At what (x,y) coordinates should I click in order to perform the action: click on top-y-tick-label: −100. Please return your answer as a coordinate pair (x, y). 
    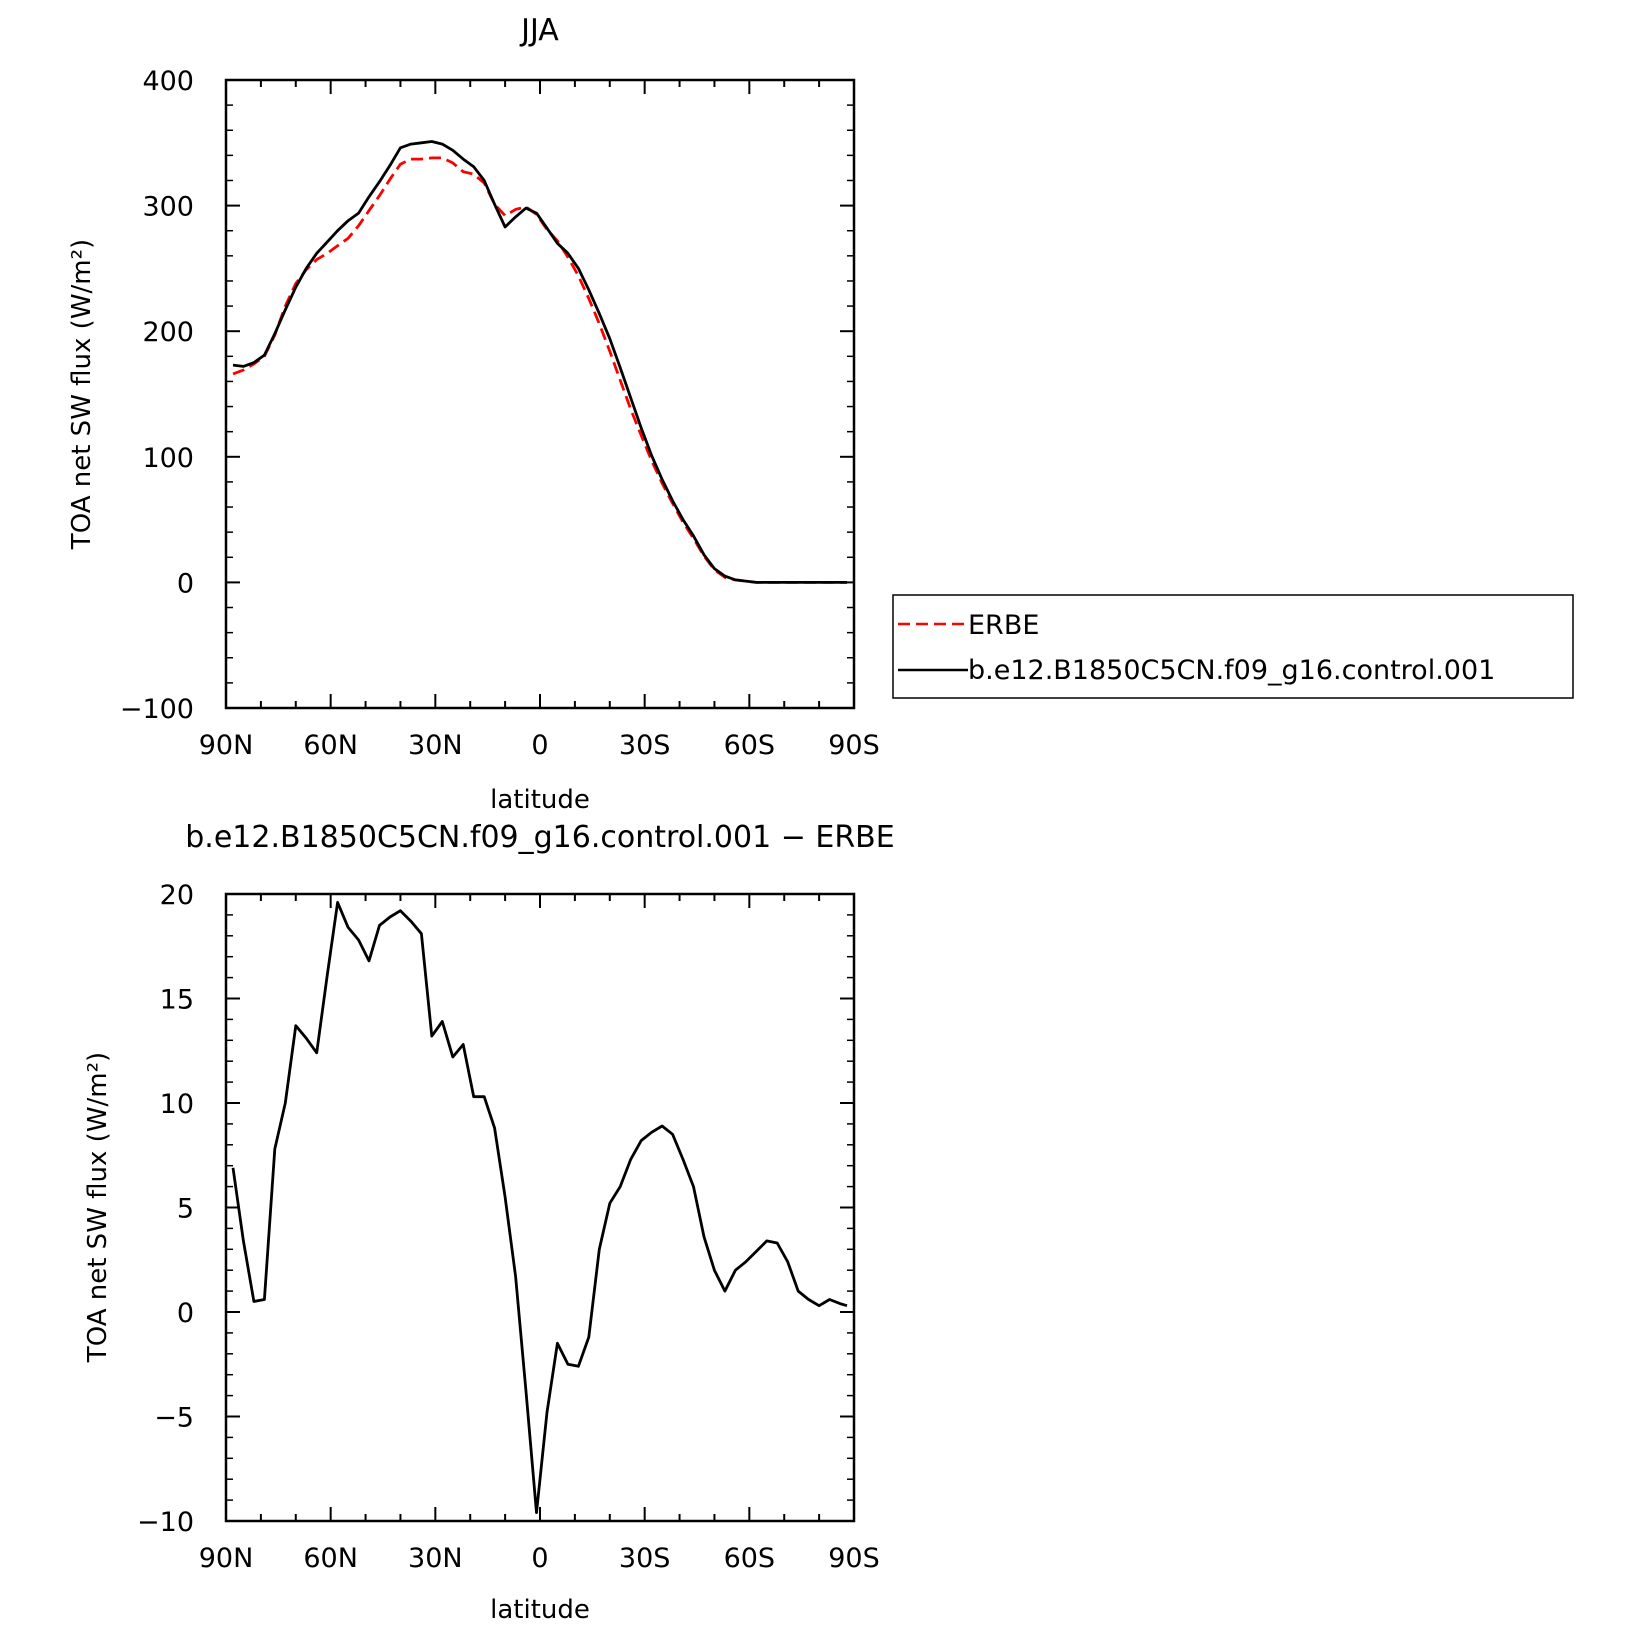
    Looking at the image, I should click on (157, 709).